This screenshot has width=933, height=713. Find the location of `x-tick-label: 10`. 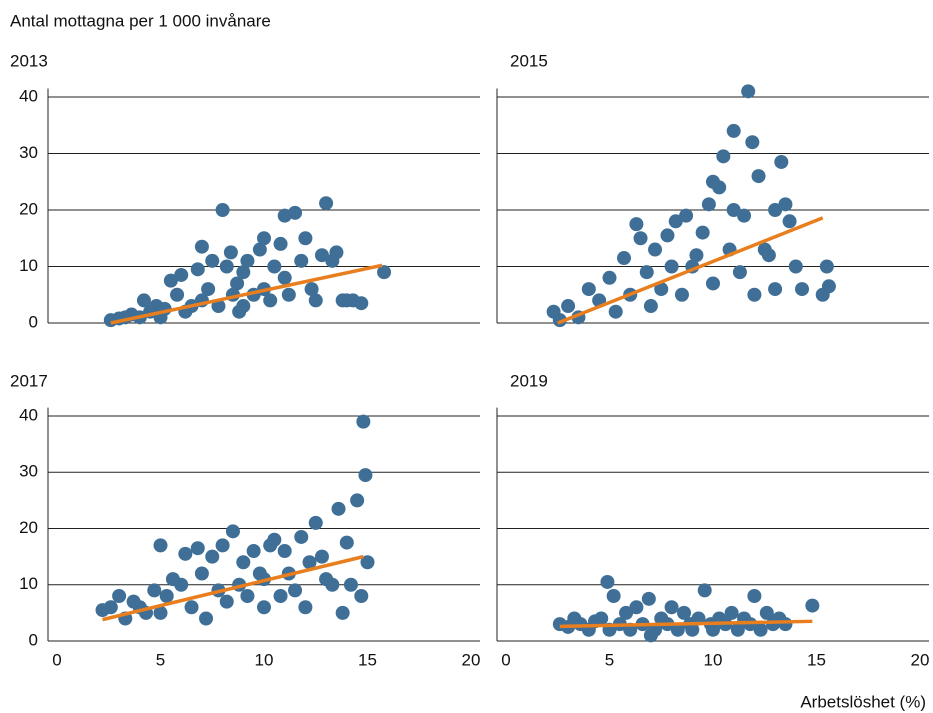

x-tick-label: 10 is located at coordinates (264, 659).